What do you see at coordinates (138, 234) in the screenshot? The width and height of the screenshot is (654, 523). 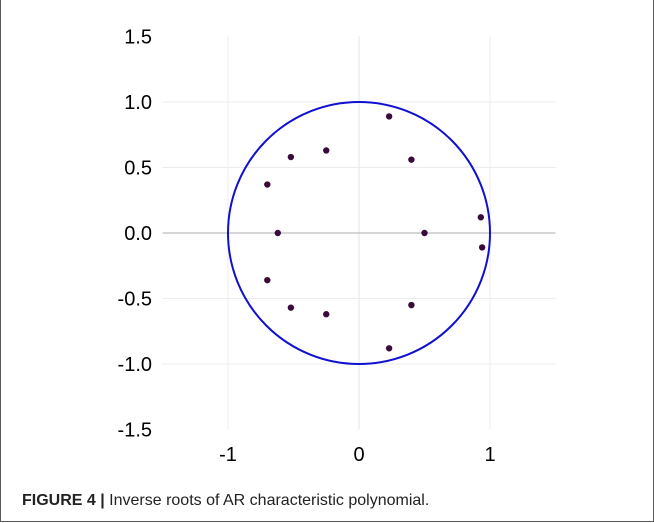 I see `y-tick-label-3: 0.0` at bounding box center [138, 234].